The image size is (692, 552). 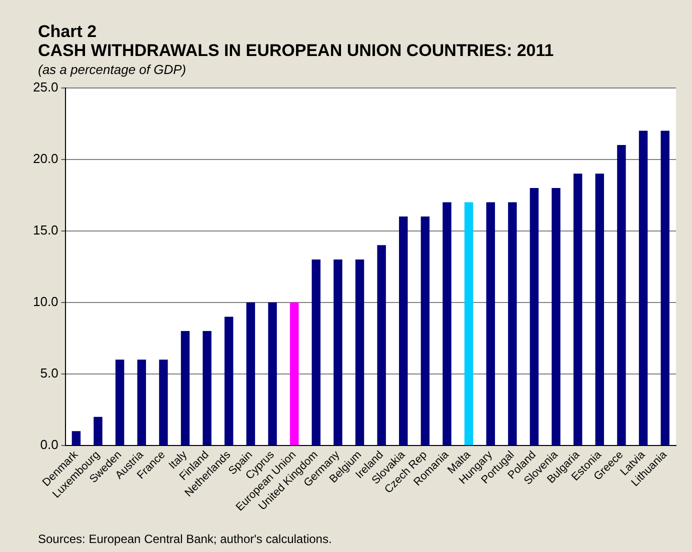 I want to click on chart-title: CASH WITHDRAWALS IN EUROPEAN UNION COUNTRIES: 2011, so click(x=296, y=50).